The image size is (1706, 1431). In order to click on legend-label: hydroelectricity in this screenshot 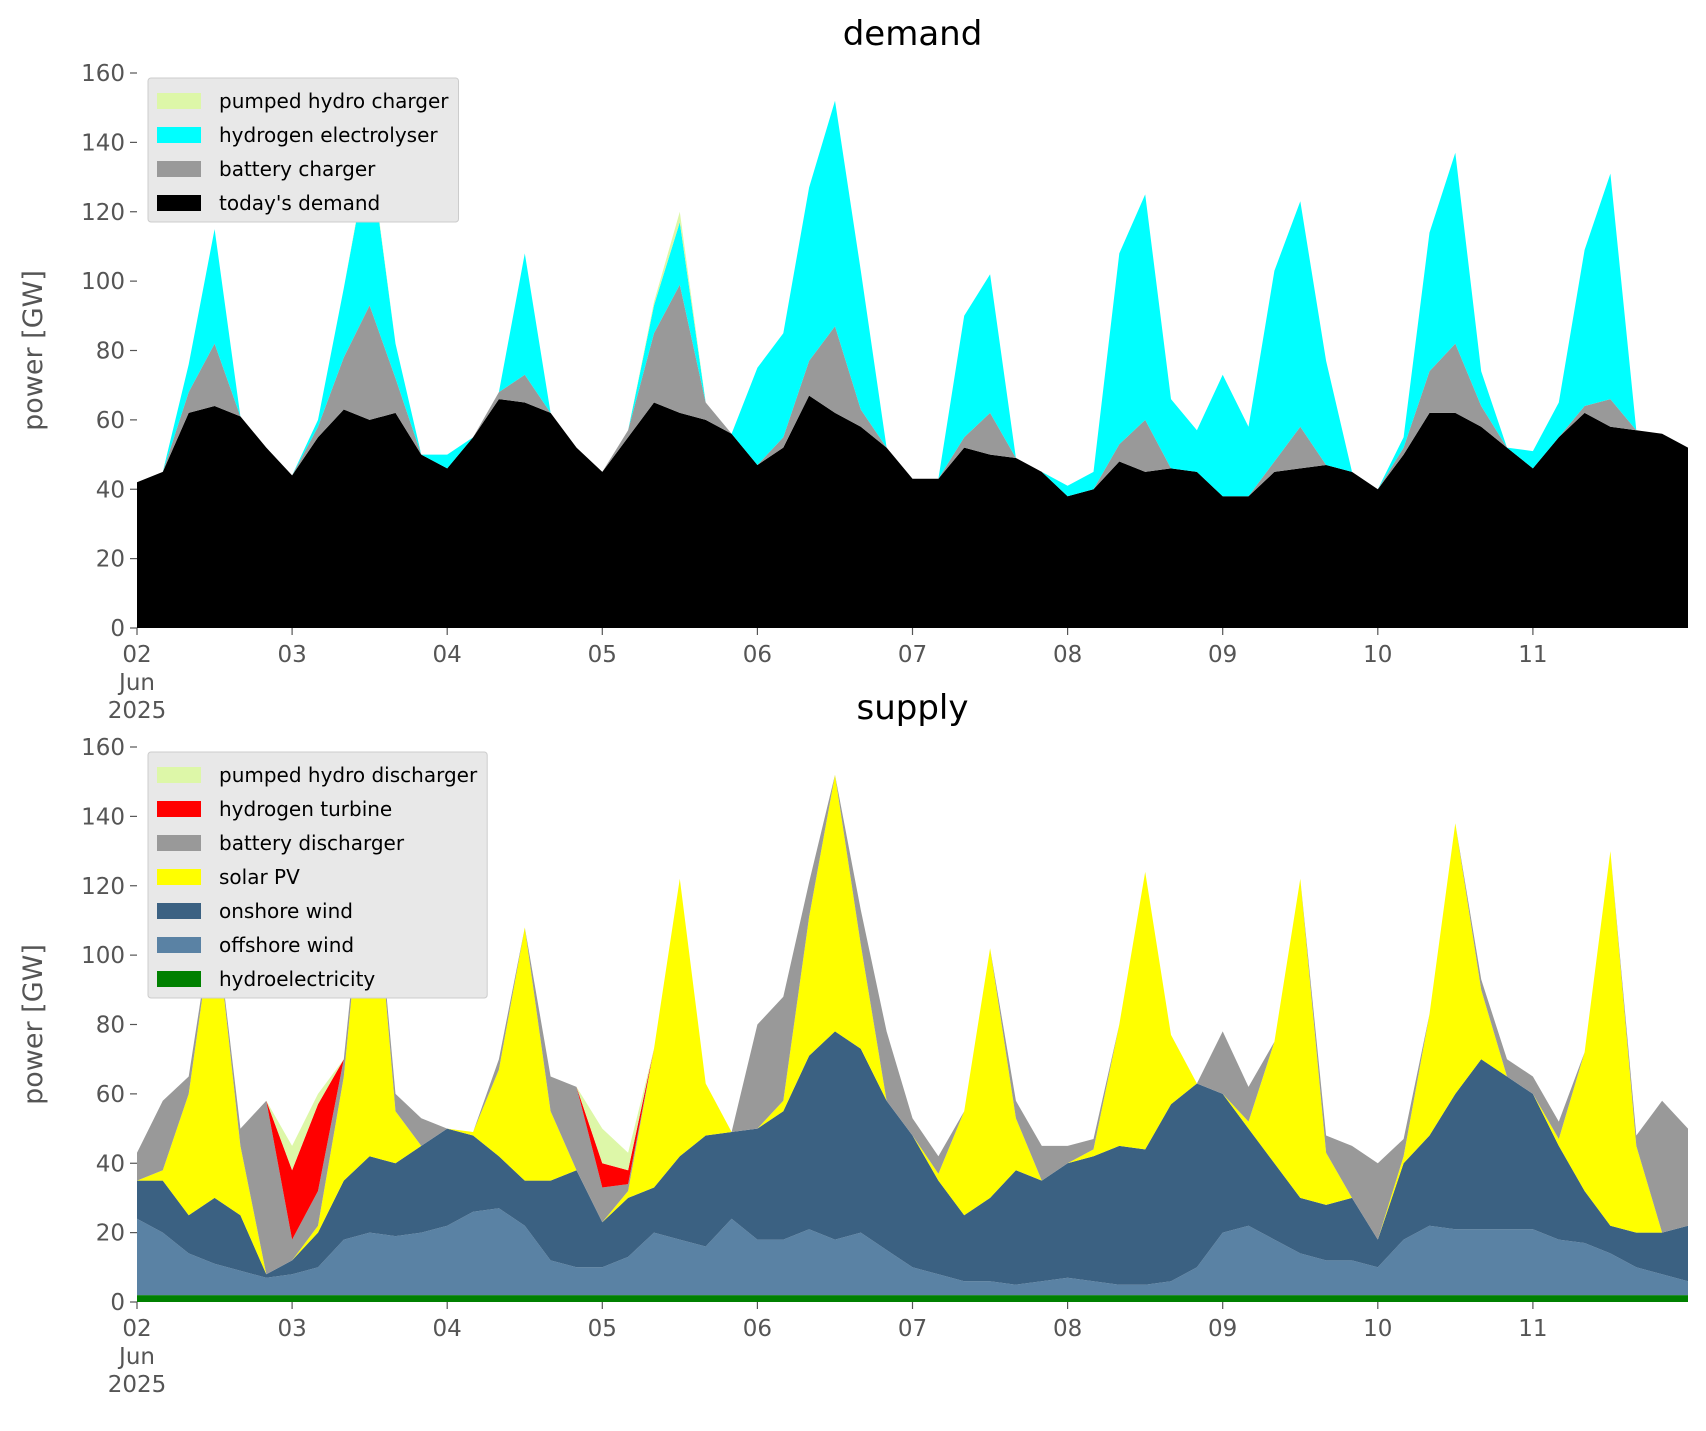, I will do `click(297, 979)`.